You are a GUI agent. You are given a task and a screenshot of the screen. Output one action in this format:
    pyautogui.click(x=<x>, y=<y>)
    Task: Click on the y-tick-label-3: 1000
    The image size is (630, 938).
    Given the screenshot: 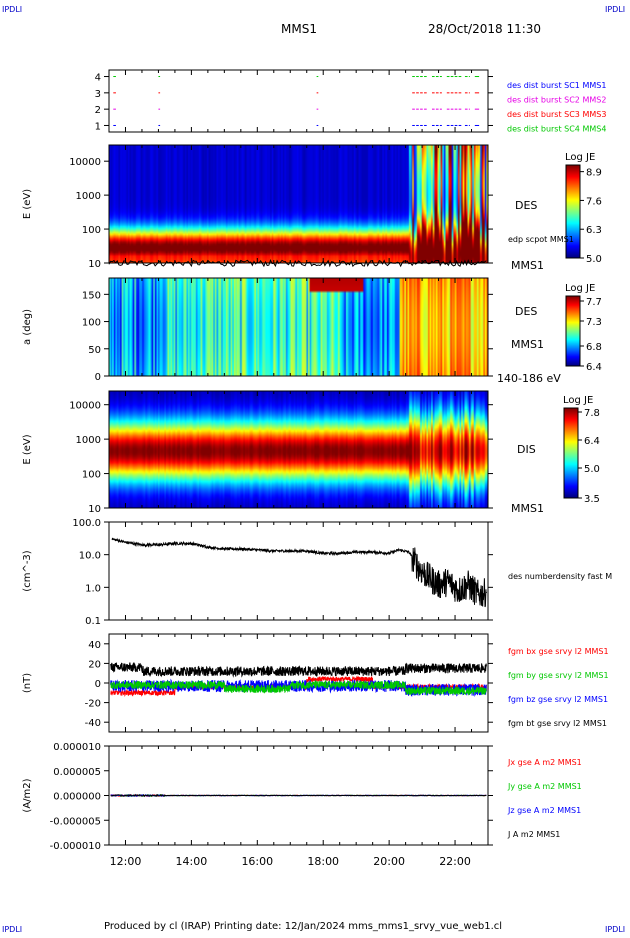 What is the action you would take?
    pyautogui.click(x=88, y=440)
    